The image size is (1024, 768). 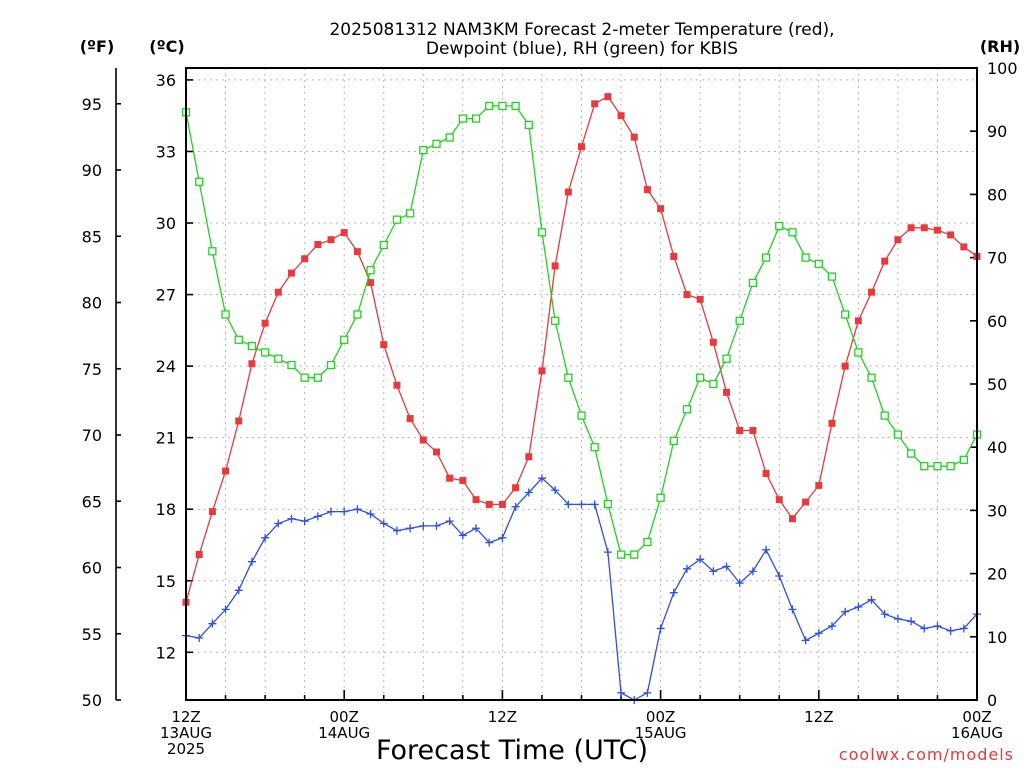 What do you see at coordinates (997, 131) in the screenshot?
I see `rh-tick-label: 90` at bounding box center [997, 131].